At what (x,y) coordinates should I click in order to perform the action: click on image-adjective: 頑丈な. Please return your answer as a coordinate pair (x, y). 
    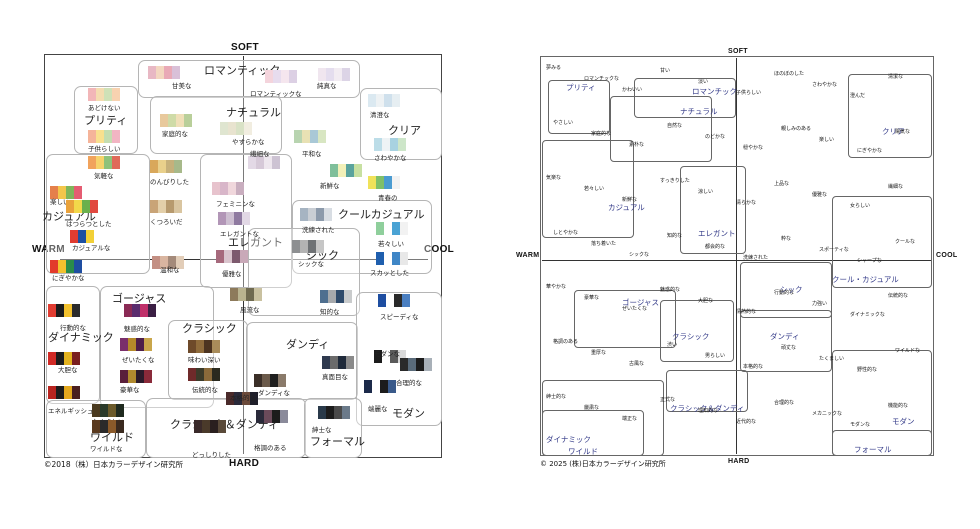
    Looking at the image, I should click on (789, 348).